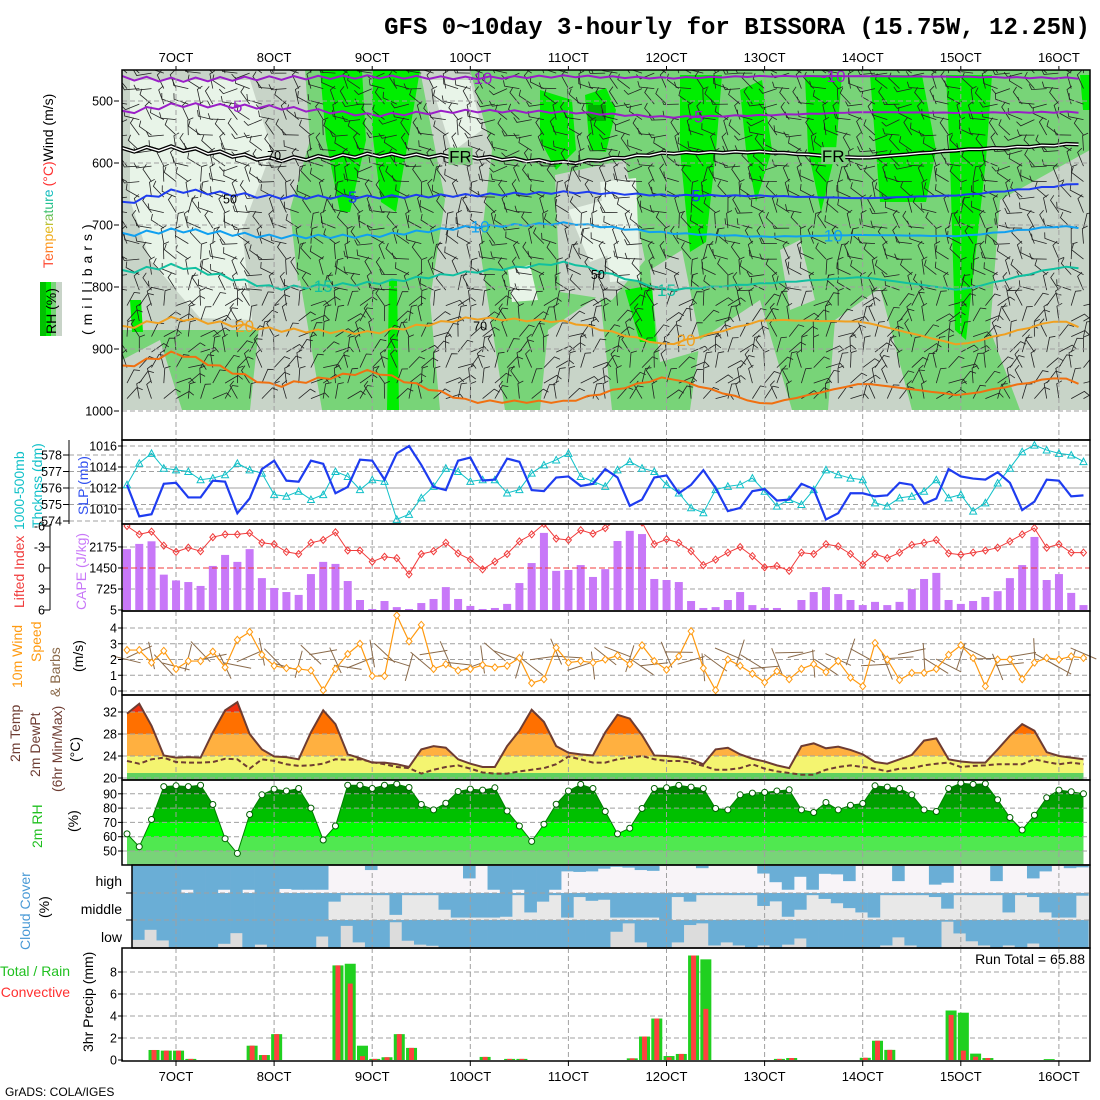 Image resolution: width=1100 pixels, height=1100 pixels. Describe the element at coordinates (110, 852) in the screenshot. I see `tick-label: 50` at that location.